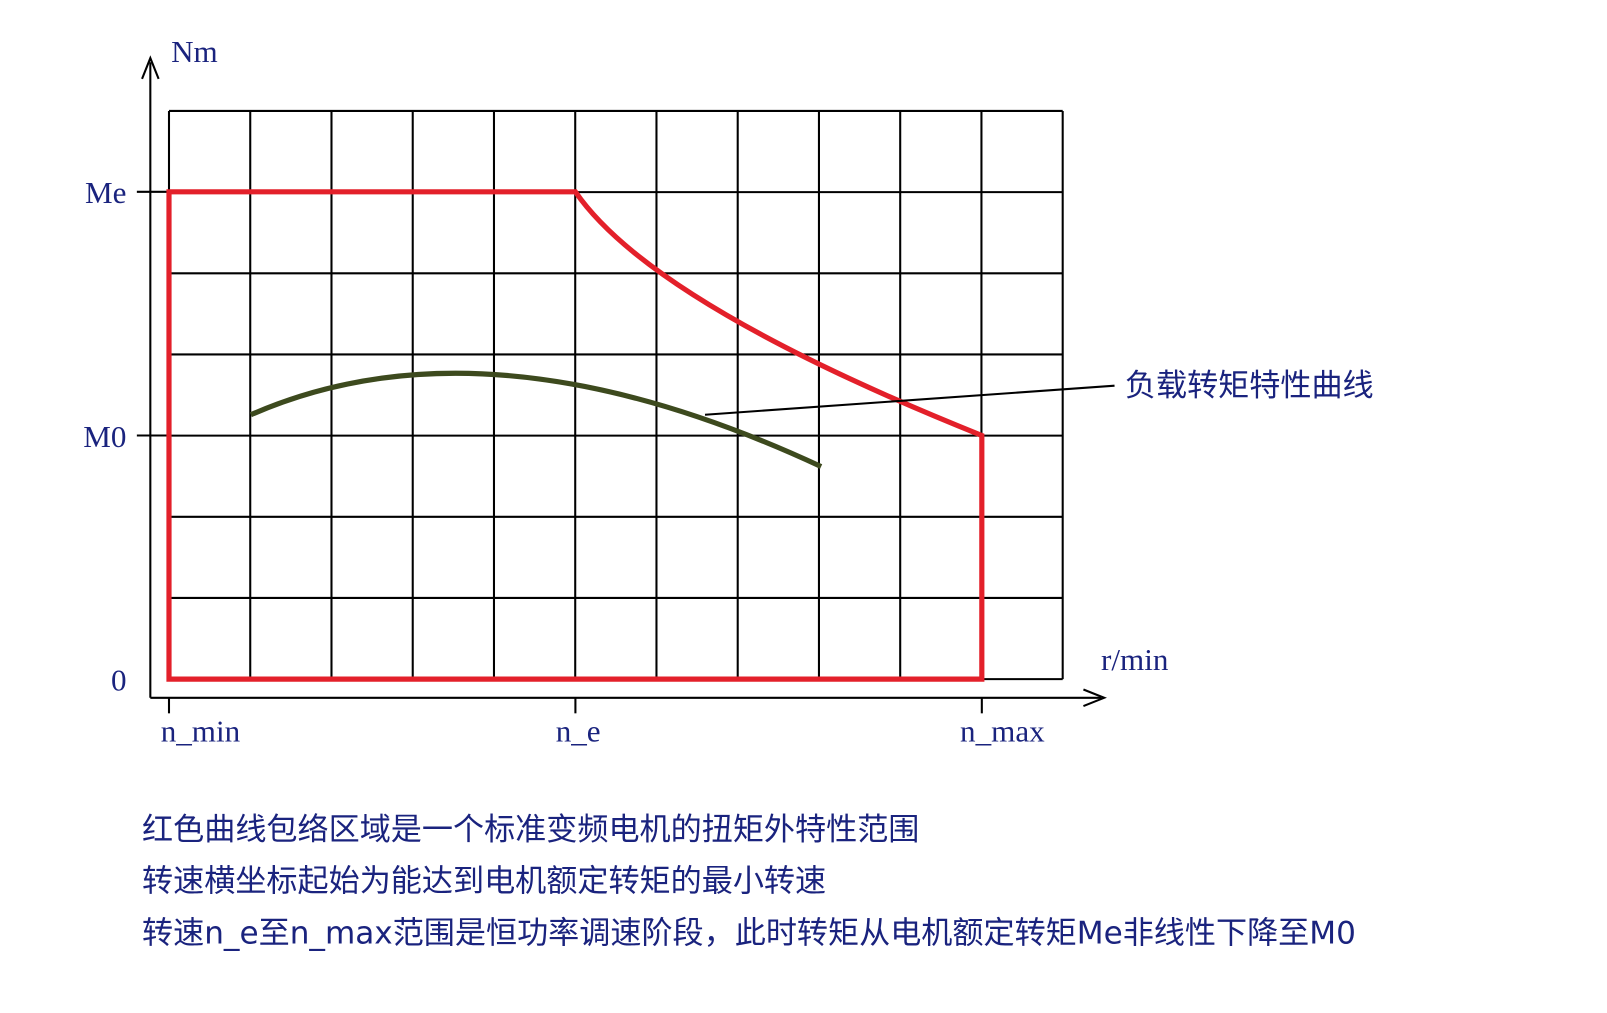 The image size is (1607, 1013). I want to click on x-arrow, so click(1095, 698).